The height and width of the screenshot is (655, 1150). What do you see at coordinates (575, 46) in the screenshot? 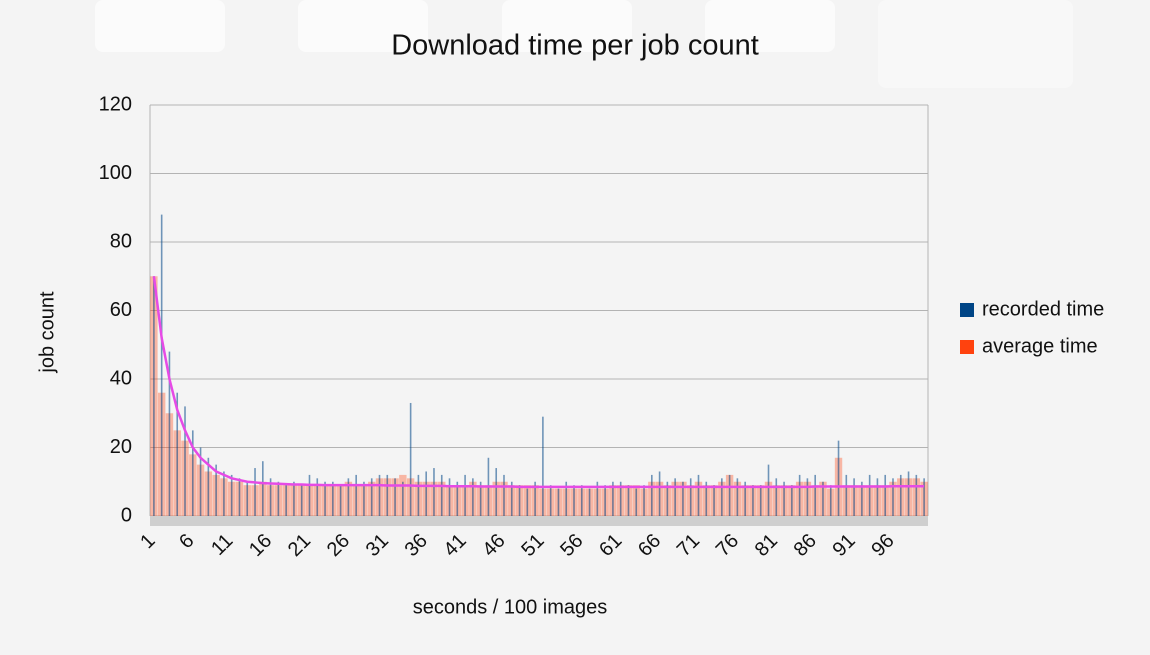
I see `chart-title: Download time per job count` at bounding box center [575, 46].